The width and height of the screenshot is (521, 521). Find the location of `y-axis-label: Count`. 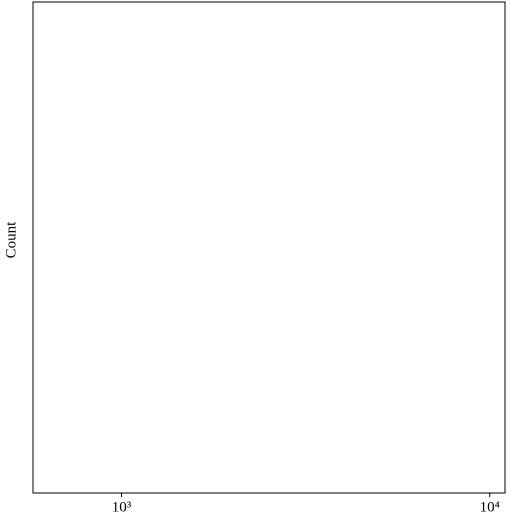

y-axis-label: Count is located at coordinates (11, 240).